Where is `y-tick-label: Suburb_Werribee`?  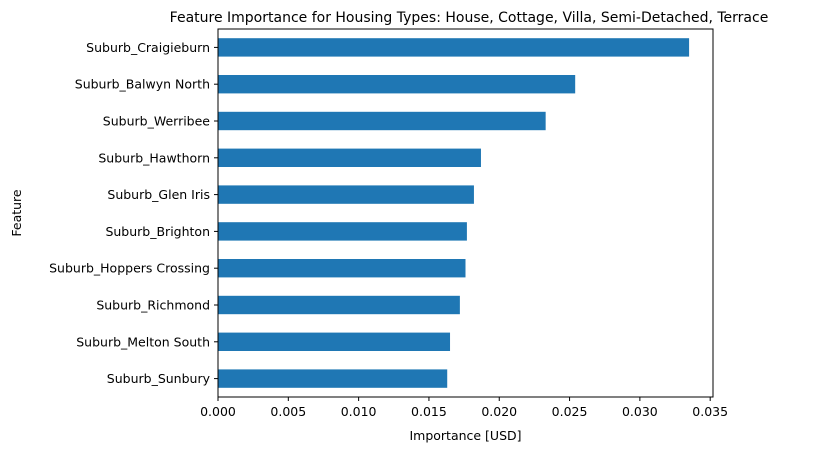 y-tick-label: Suburb_Werribee is located at coordinates (157, 121).